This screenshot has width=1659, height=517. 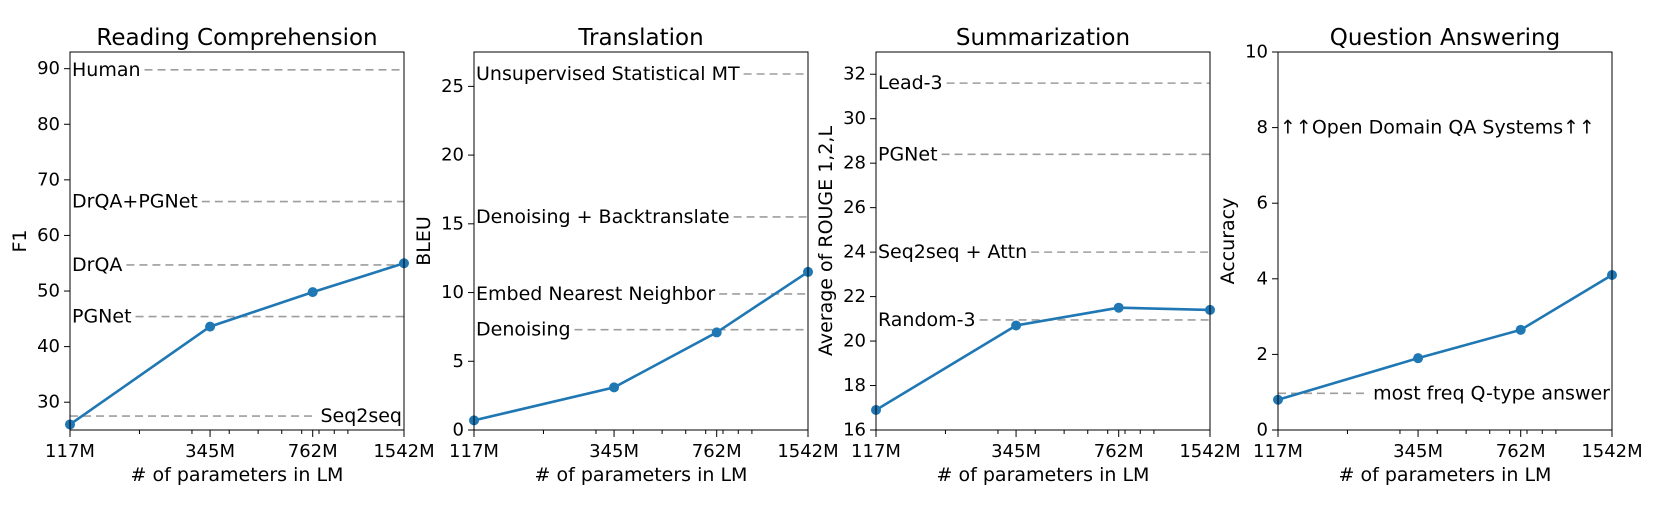 What do you see at coordinates (717, 451) in the screenshot?
I see `chart1-x-tick-label-2: 762M` at bounding box center [717, 451].